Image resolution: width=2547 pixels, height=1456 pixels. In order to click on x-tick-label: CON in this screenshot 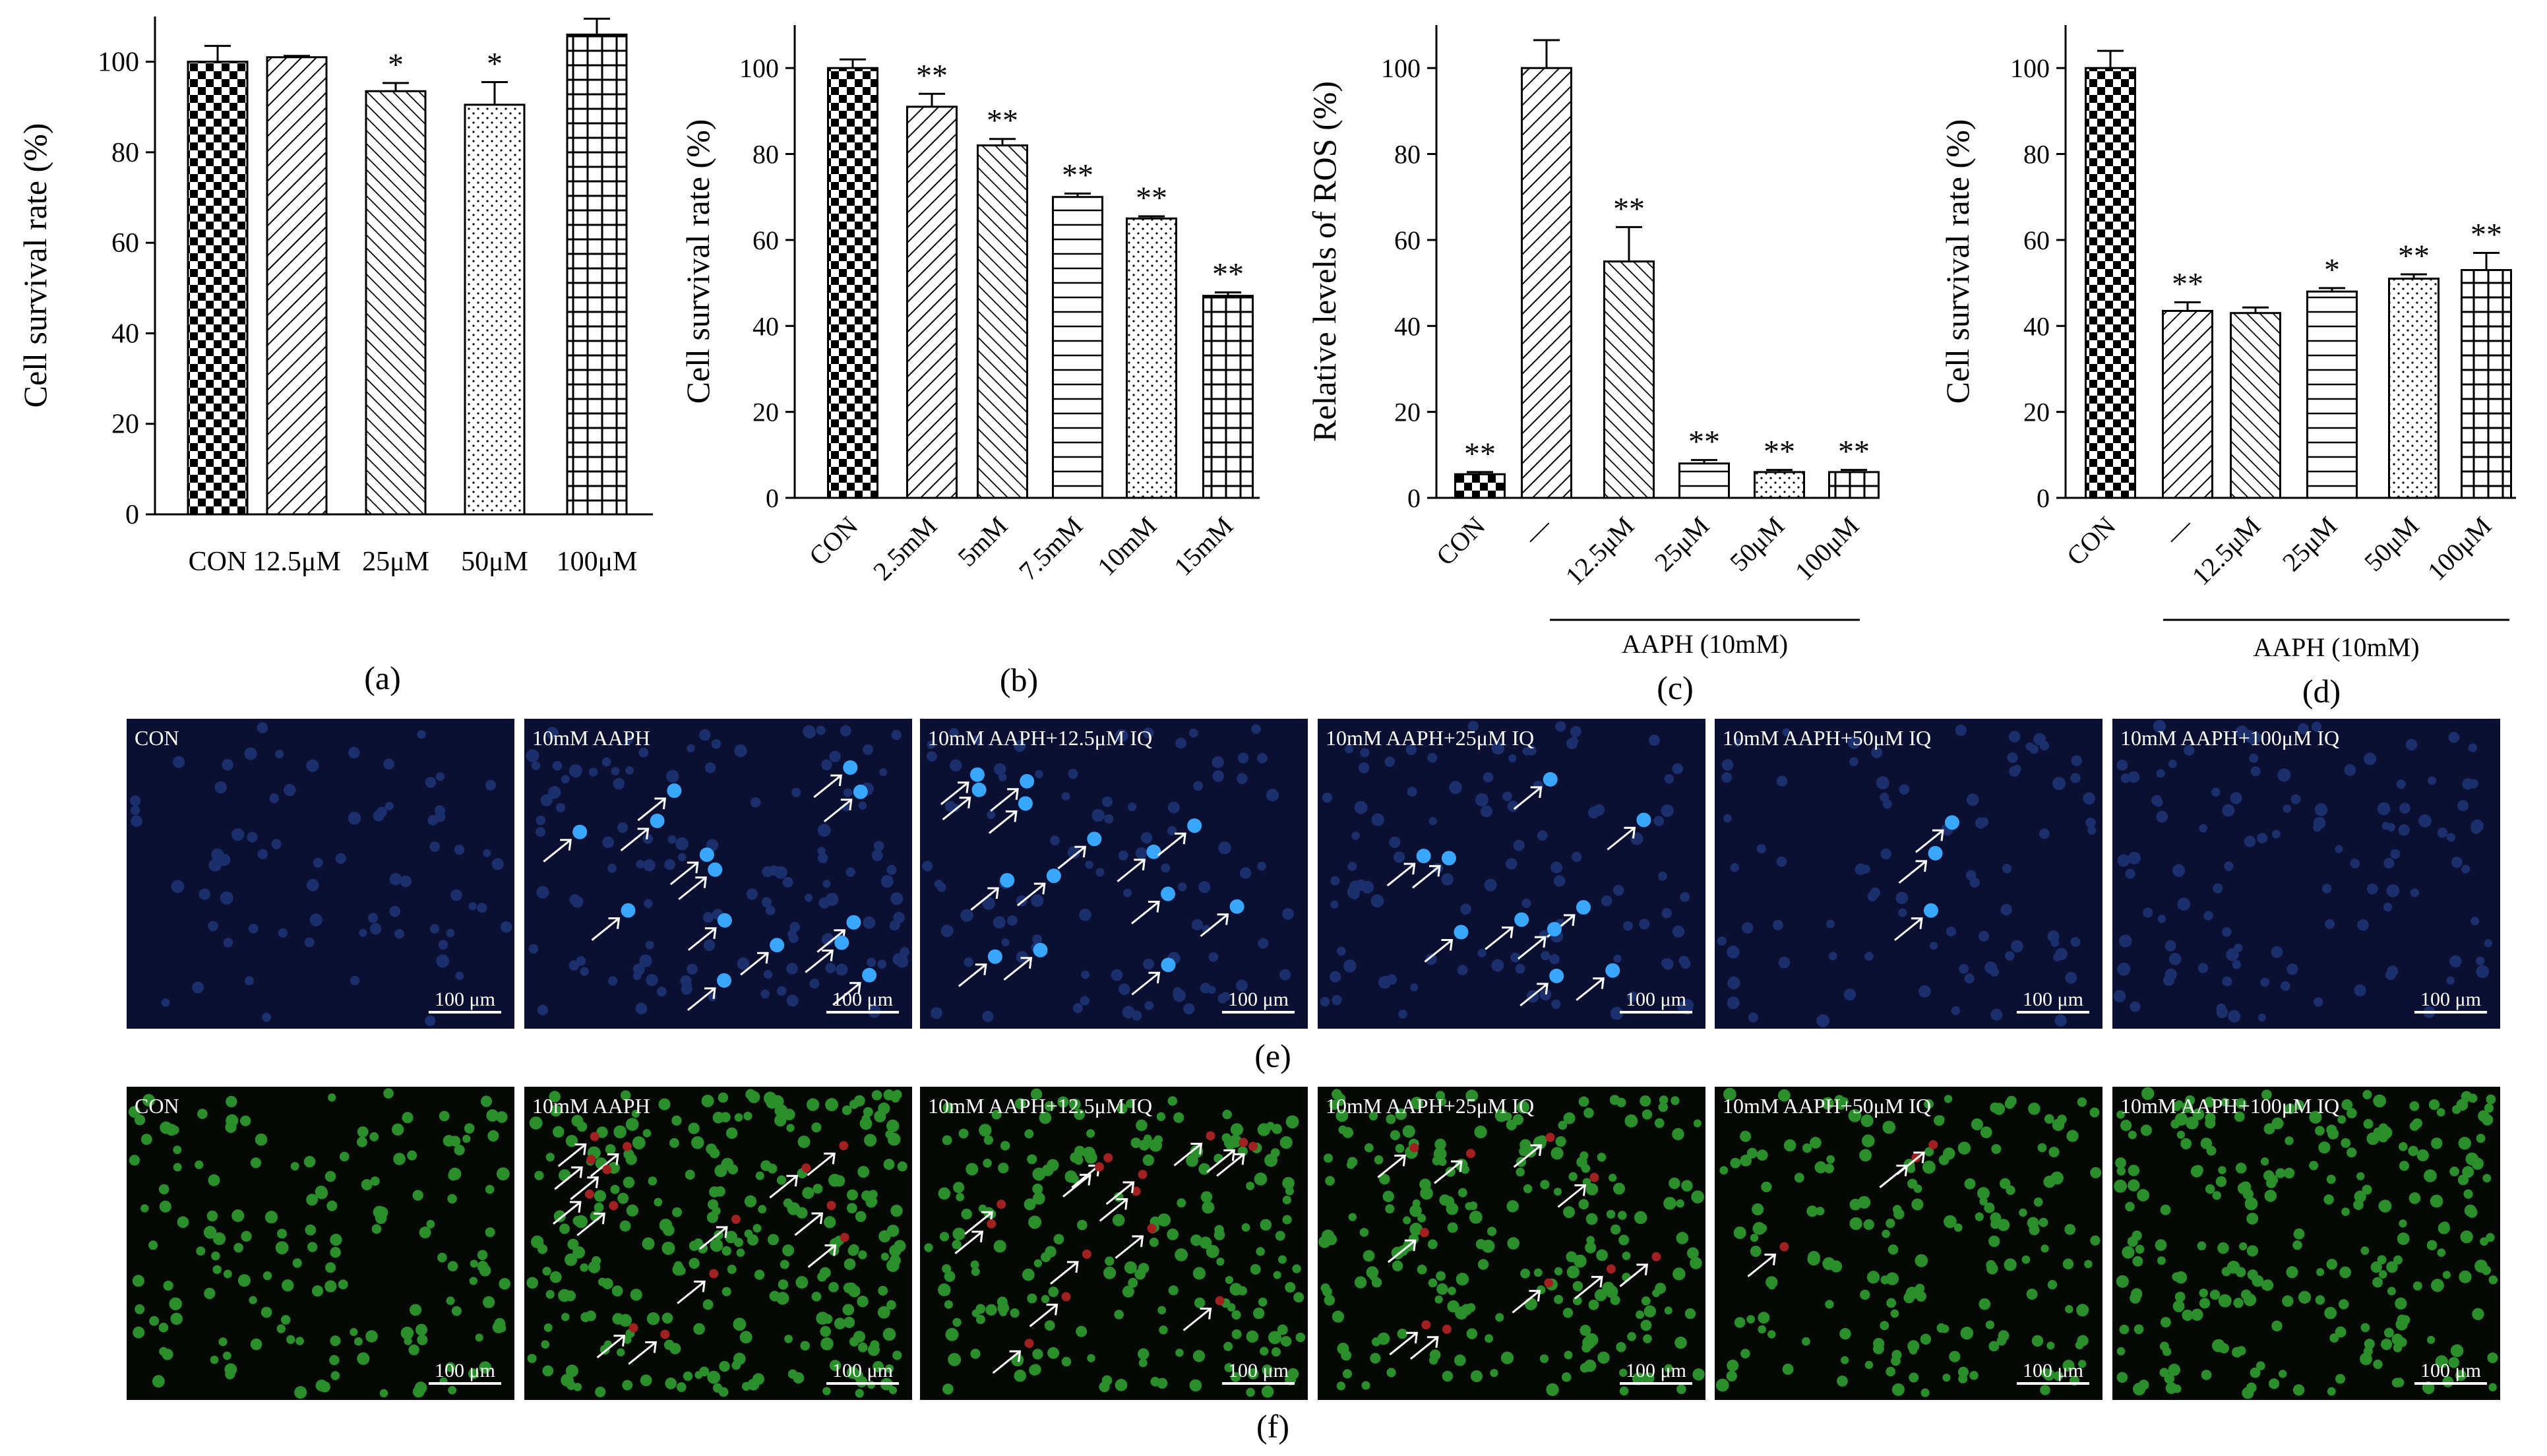, I will do `click(218, 562)`.